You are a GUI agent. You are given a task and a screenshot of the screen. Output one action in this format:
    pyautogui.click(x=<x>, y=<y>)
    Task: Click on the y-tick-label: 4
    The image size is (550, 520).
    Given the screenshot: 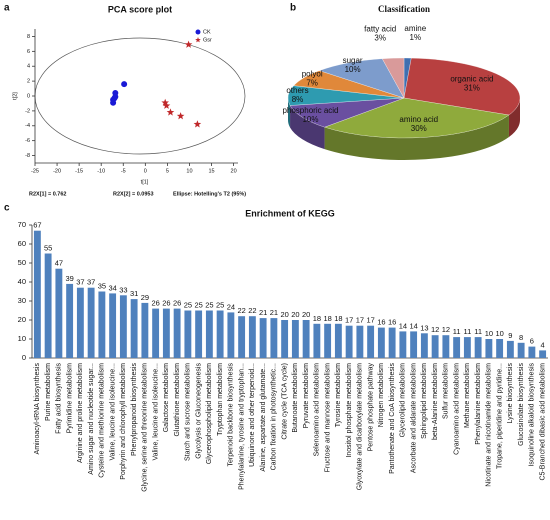 What is the action you would take?
    pyautogui.click(x=28, y=67)
    